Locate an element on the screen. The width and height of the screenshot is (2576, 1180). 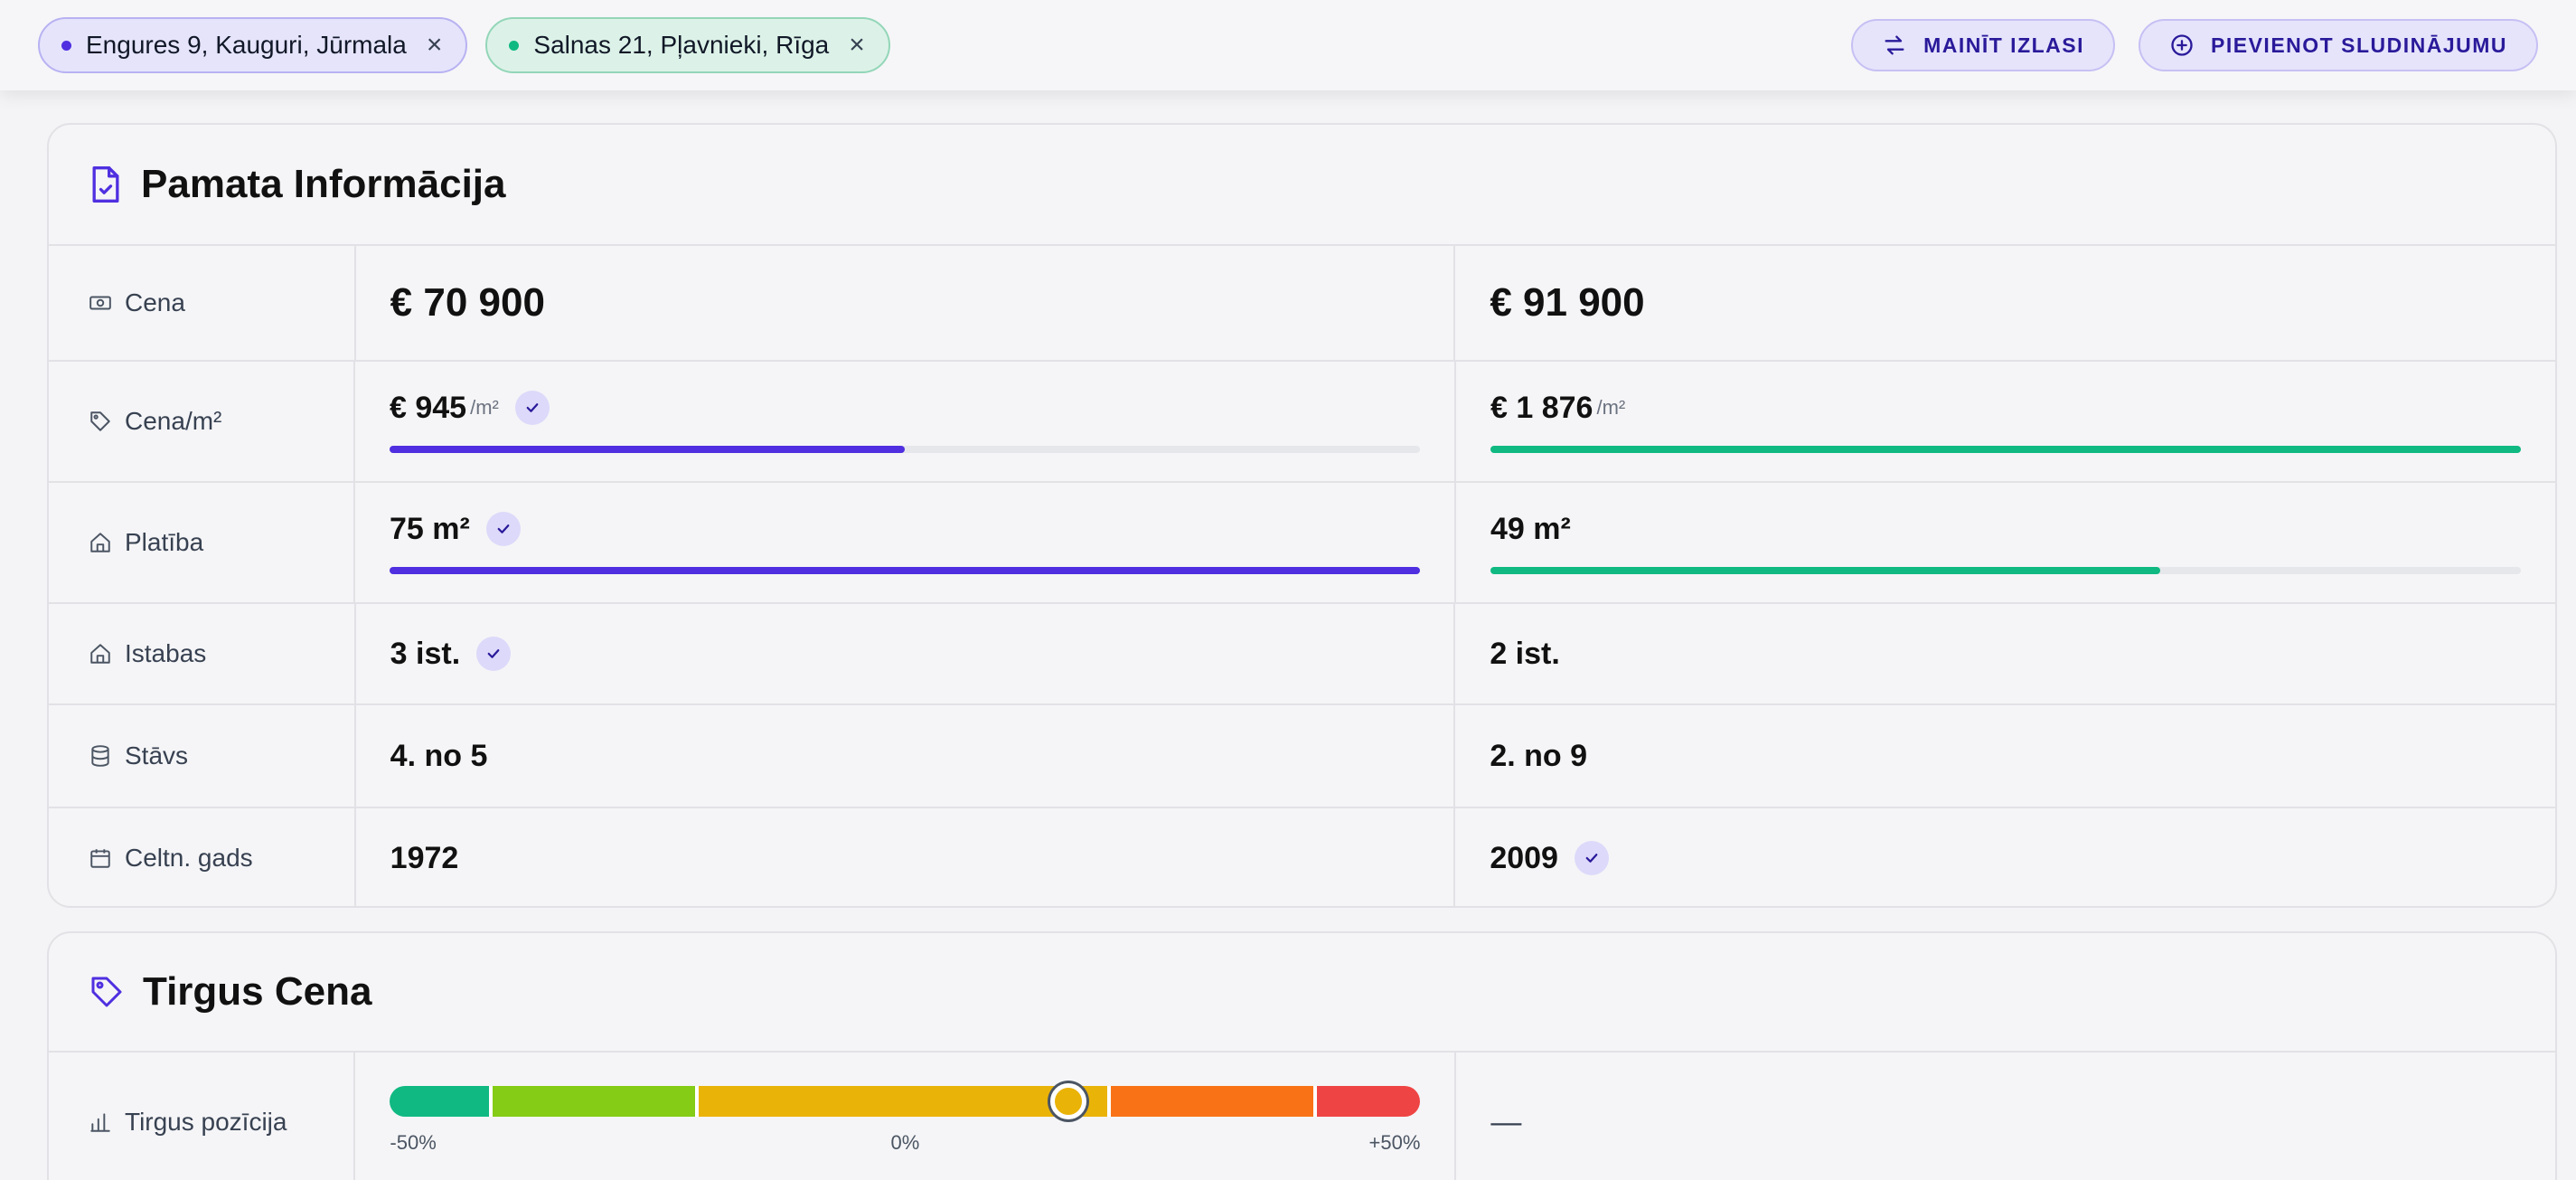
scale-ticks: -50% 0% +50% is located at coordinates (905, 1144).